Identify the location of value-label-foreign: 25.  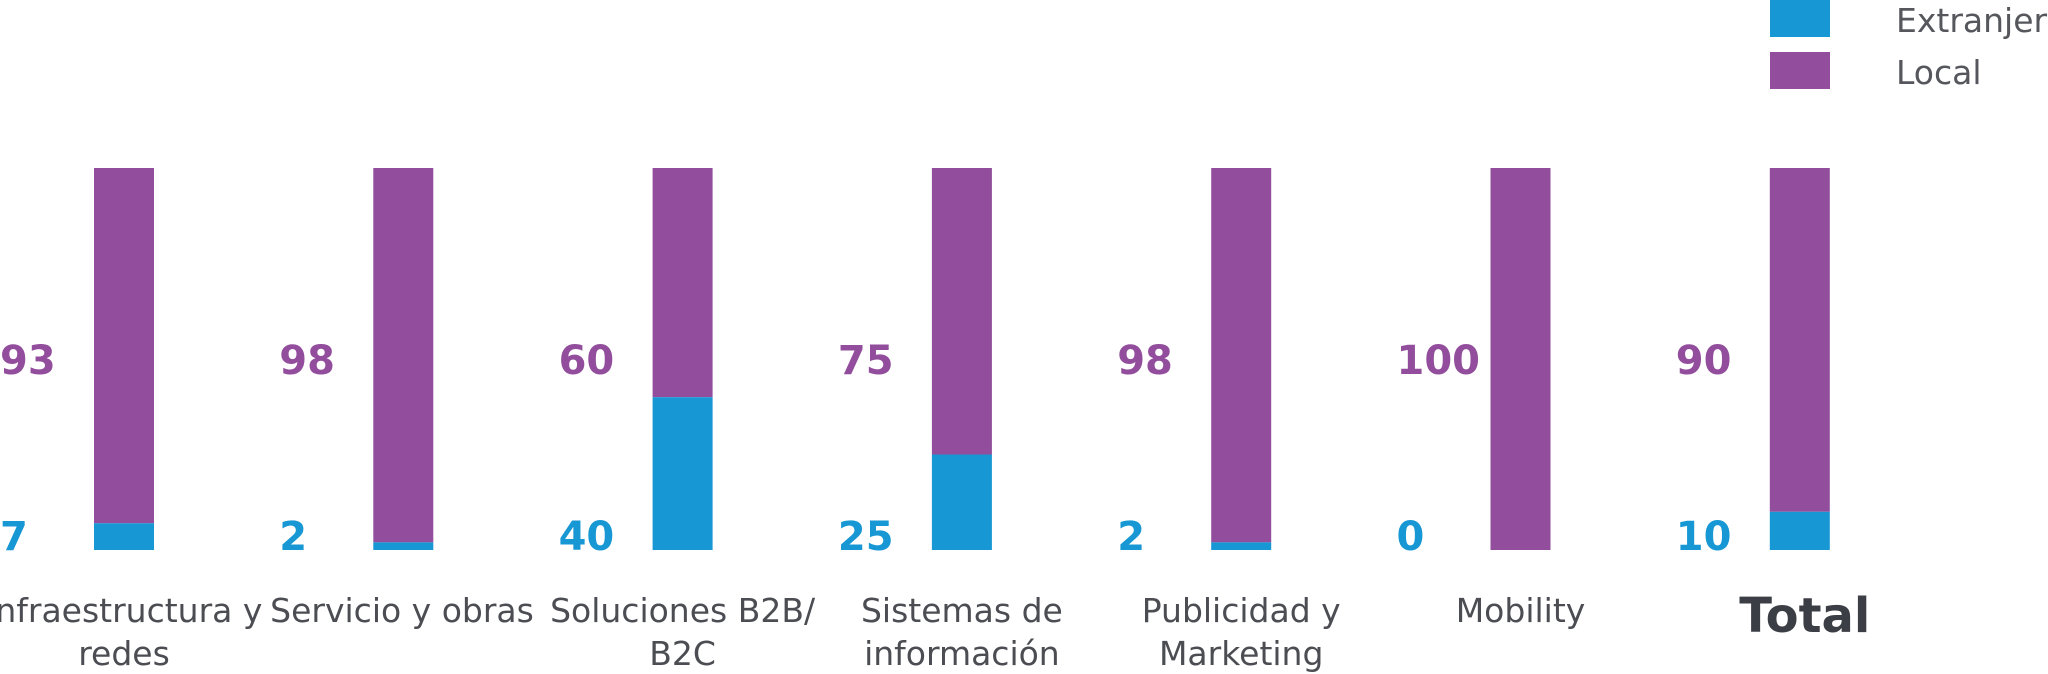
(866, 537).